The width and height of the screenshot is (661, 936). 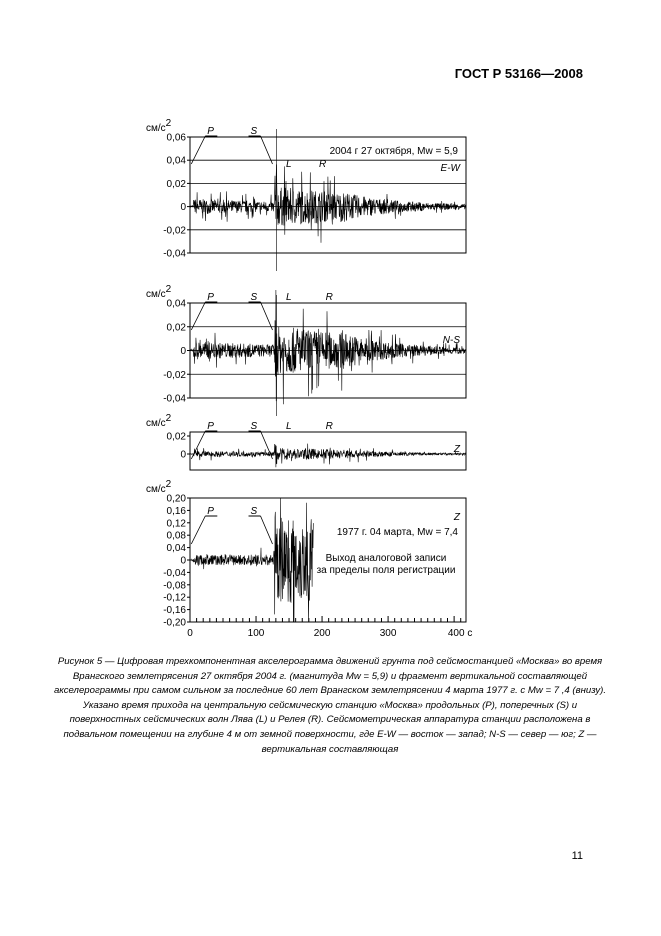 What do you see at coordinates (177, 138) in the screenshot?
I see `y-tick-label: 0,06` at bounding box center [177, 138].